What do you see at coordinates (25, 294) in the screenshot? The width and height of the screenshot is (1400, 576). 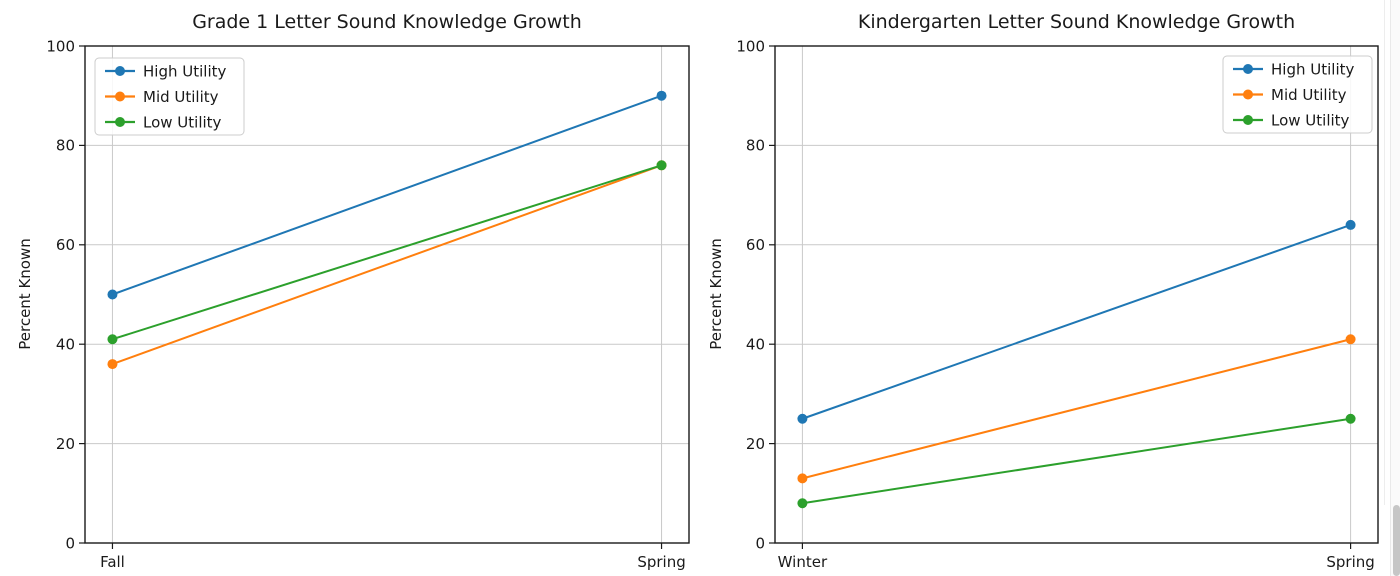 I see `y-axis-label-grade1: Percent Known` at bounding box center [25, 294].